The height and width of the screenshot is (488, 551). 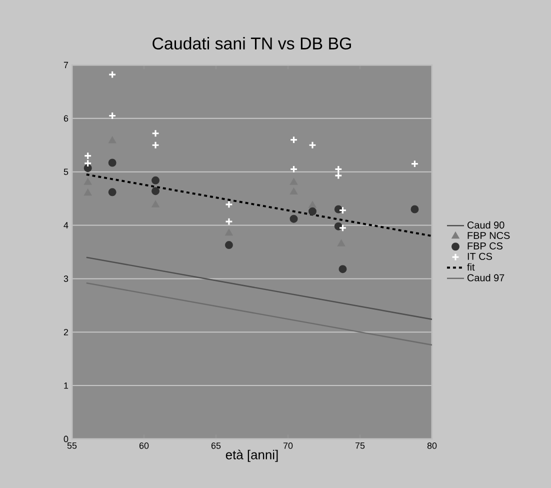 What do you see at coordinates (66, 118) in the screenshot?
I see `y-tick-label: 6` at bounding box center [66, 118].